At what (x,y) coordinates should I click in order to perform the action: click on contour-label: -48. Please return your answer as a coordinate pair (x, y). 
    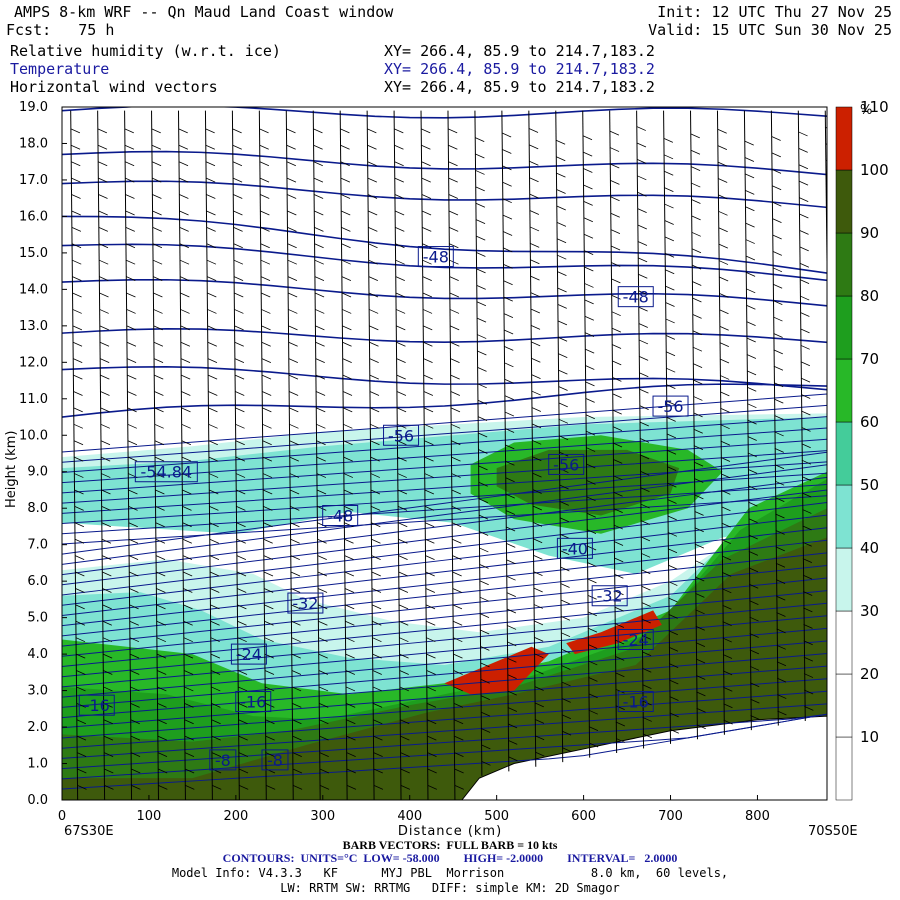
    Looking at the image, I should click on (436, 257).